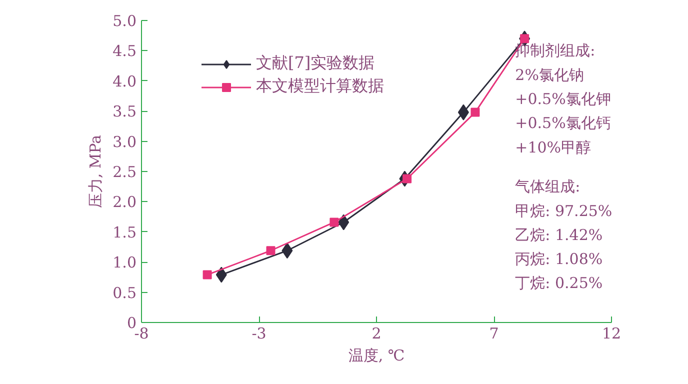 The width and height of the screenshot is (688, 384). I want to click on legend-label: 文献[7]实验数据, so click(315, 63).